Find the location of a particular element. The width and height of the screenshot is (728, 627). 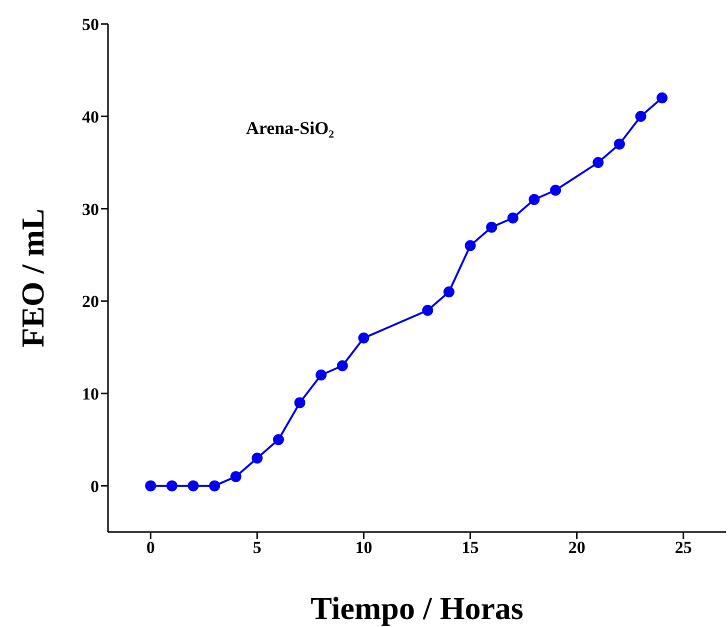

y-tick-label: 20 is located at coordinates (90, 302).